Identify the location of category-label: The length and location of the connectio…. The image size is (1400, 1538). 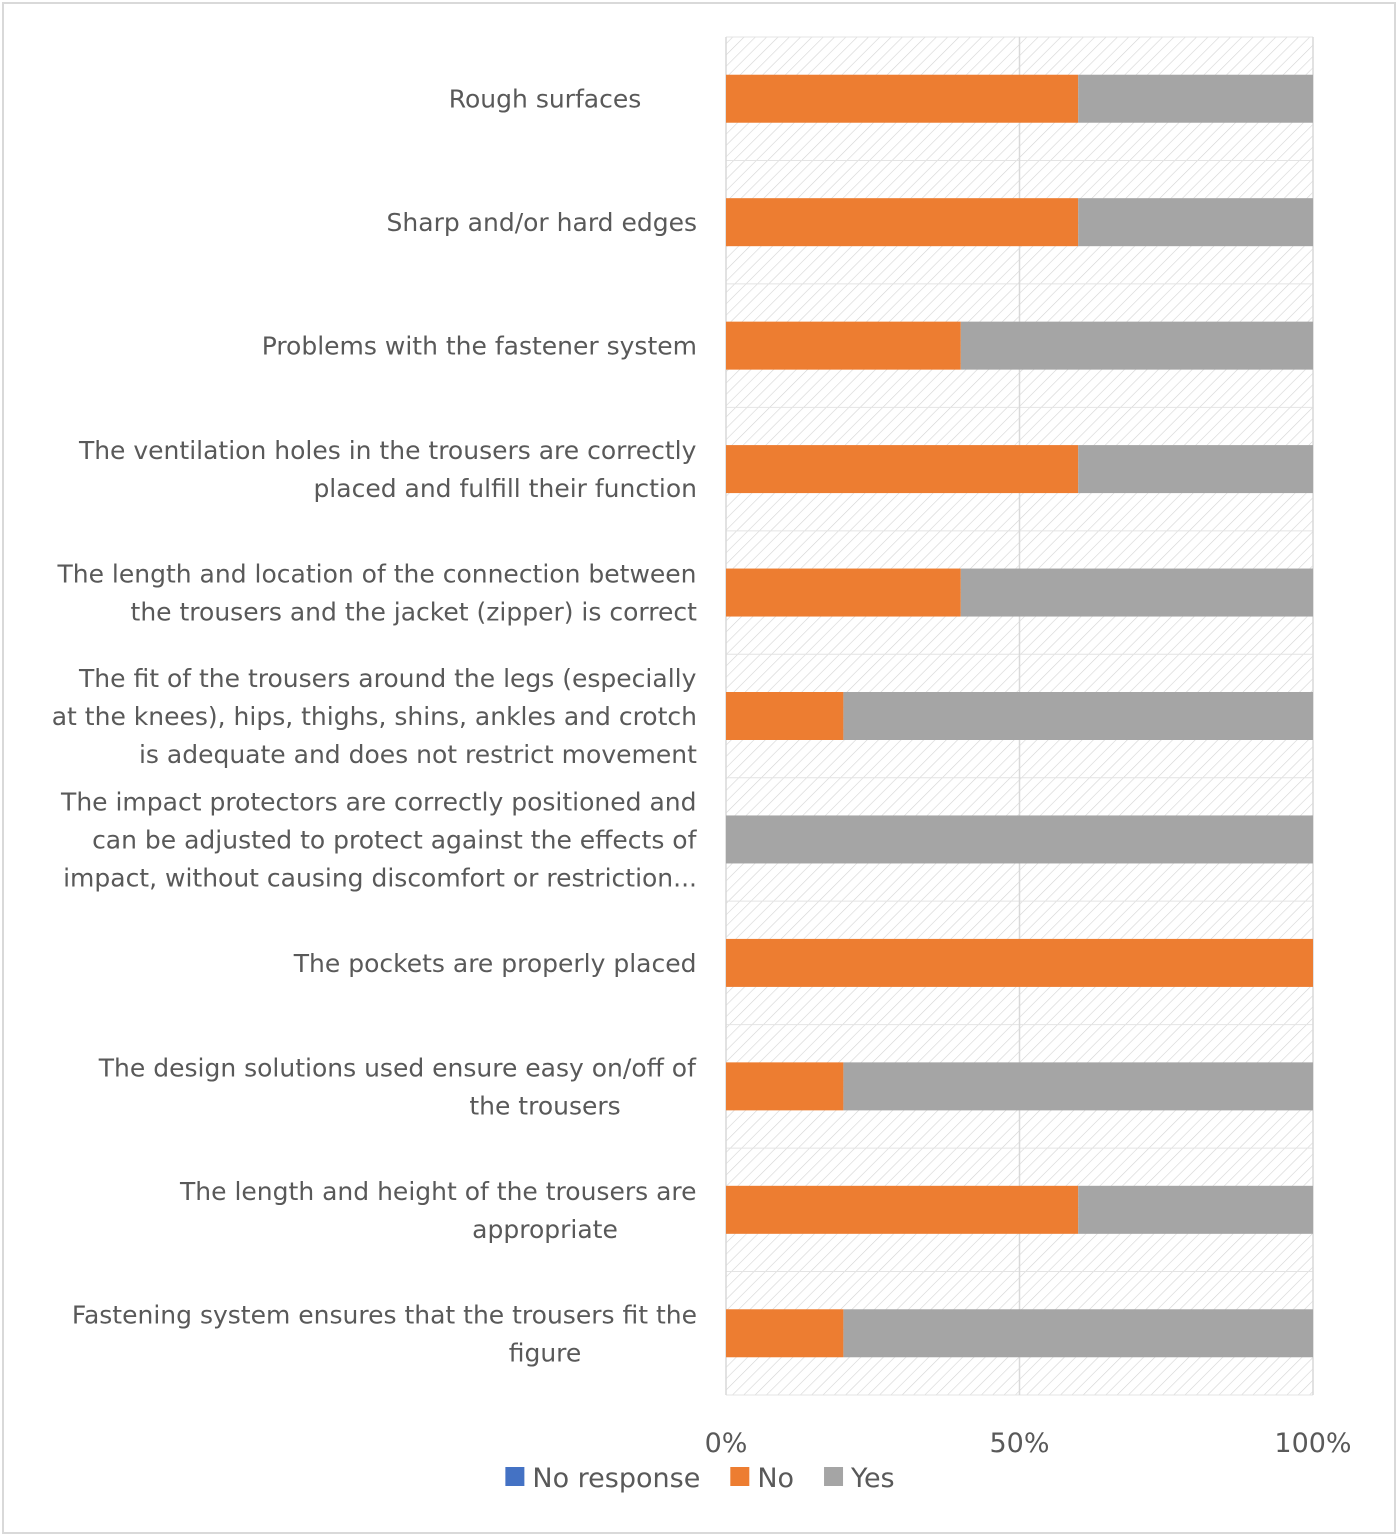
(376, 574).